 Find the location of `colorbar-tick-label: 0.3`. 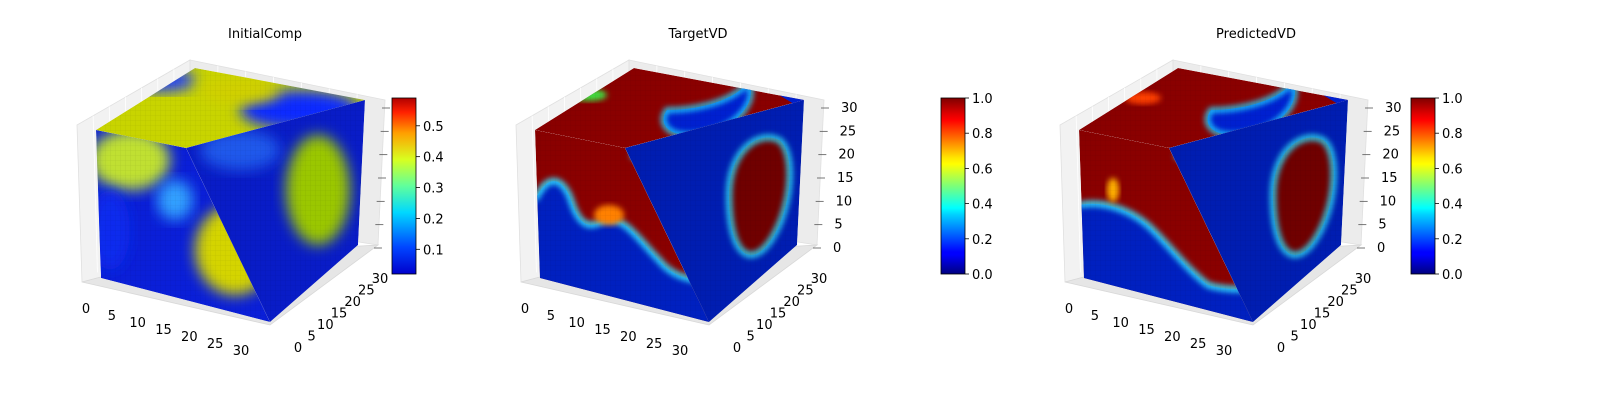

colorbar-tick-label: 0.3 is located at coordinates (433, 189).